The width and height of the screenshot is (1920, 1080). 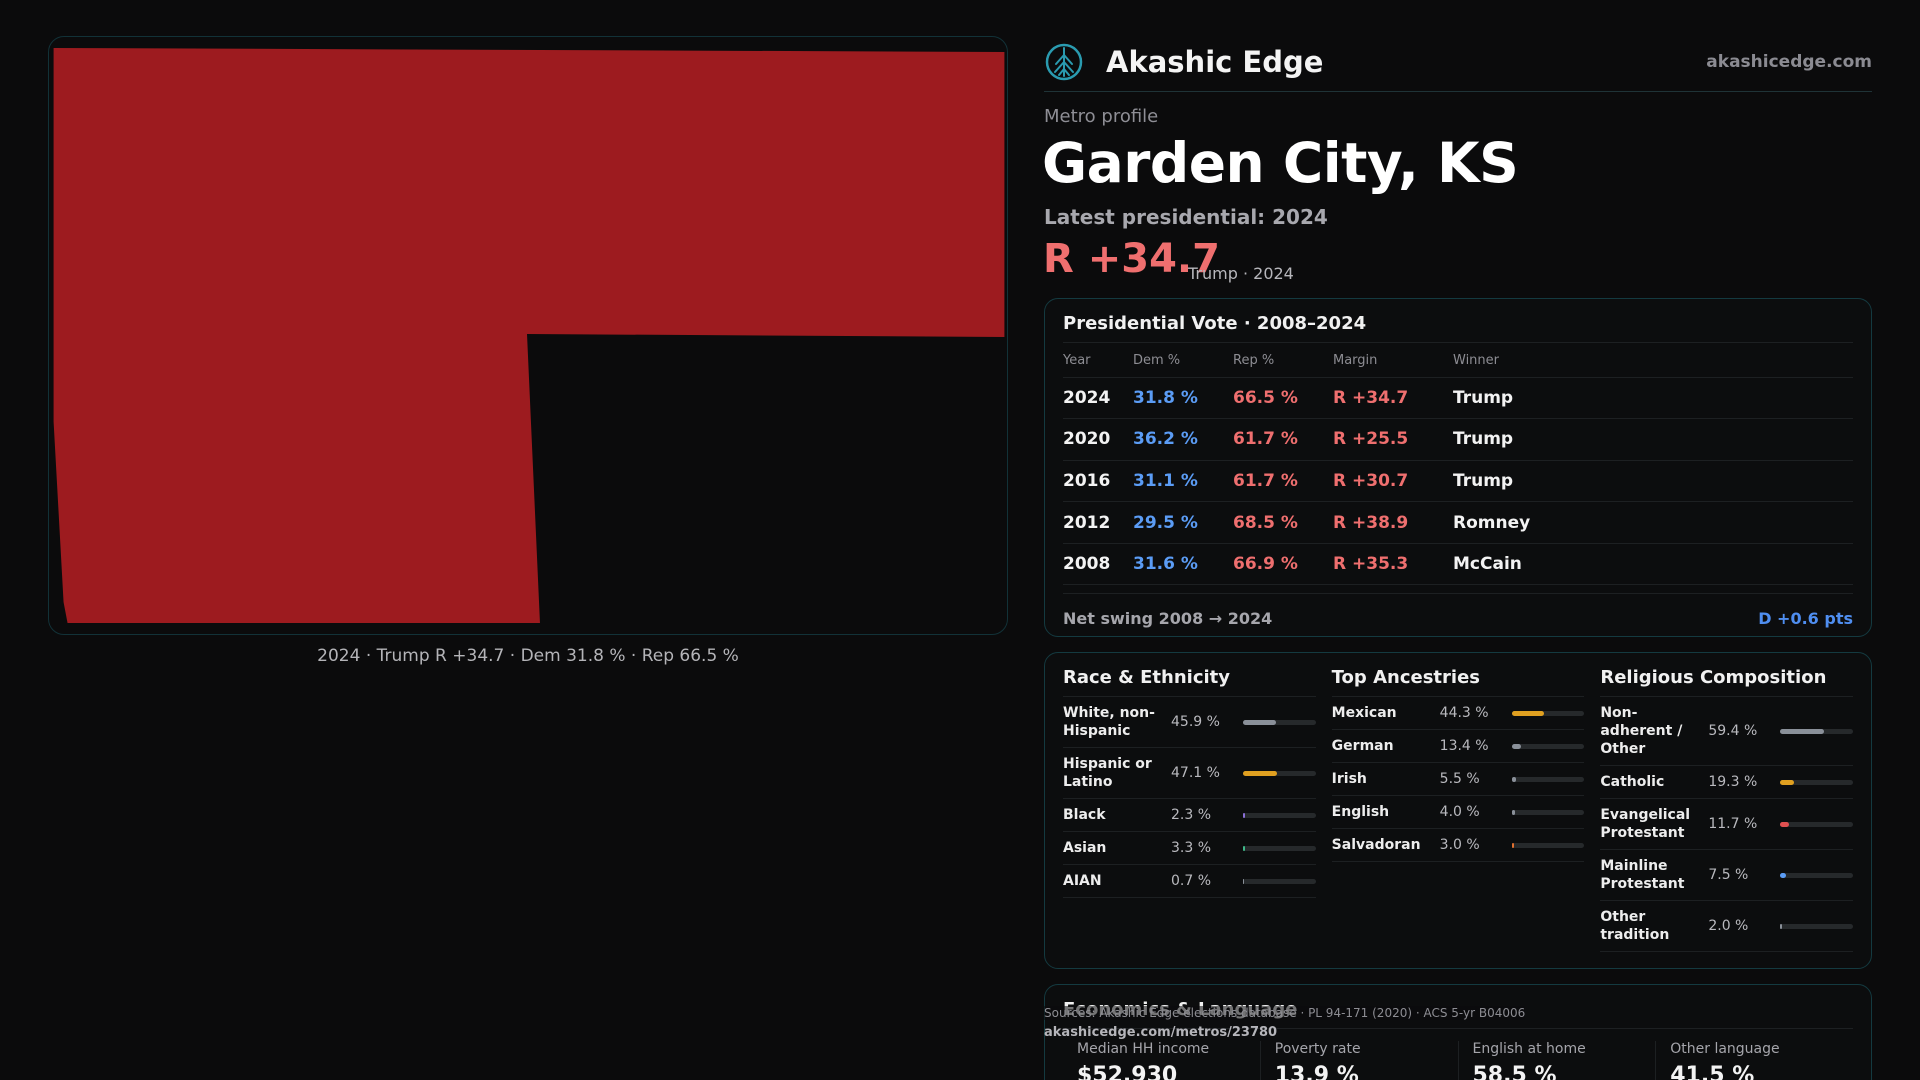 I want to click on list-item: German 13.4 %, so click(x=1458, y=746).